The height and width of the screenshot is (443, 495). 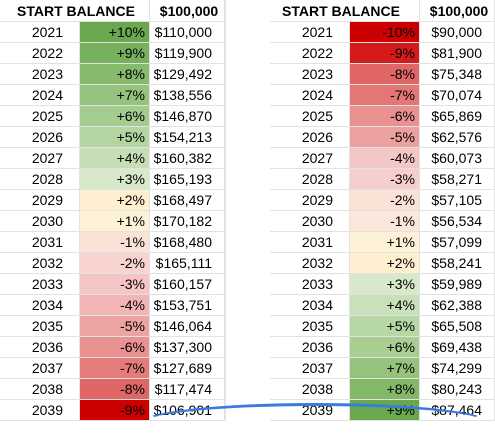 I want to click on right-balance-cell: $56,534, so click(x=457, y=221).